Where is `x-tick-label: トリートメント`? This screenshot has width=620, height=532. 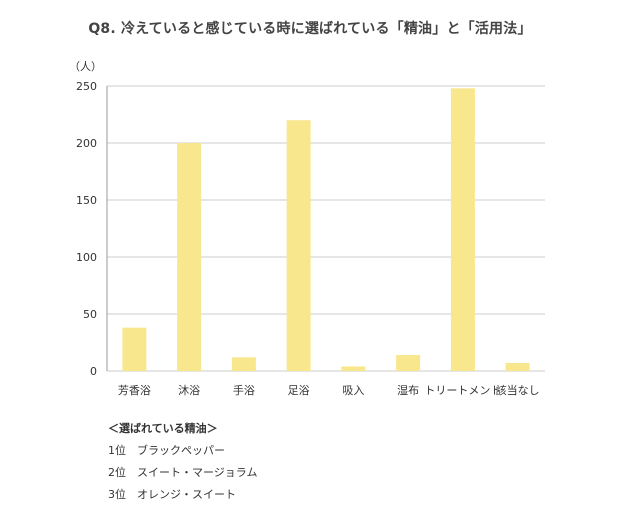 x-tick-label: トリートメント is located at coordinates (462, 390).